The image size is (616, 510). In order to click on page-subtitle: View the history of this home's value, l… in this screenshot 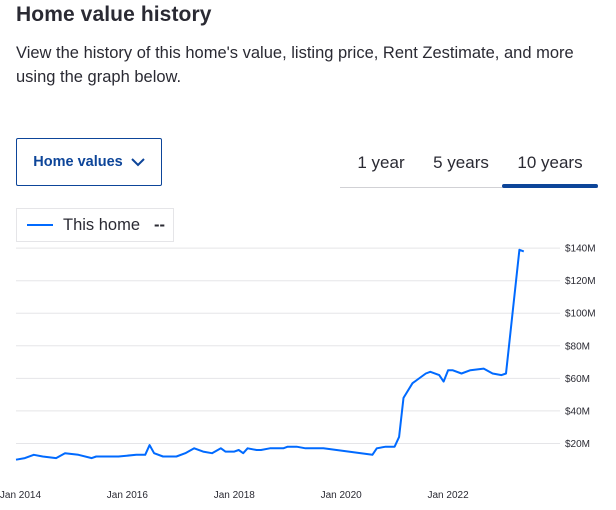, I will do `click(295, 65)`.